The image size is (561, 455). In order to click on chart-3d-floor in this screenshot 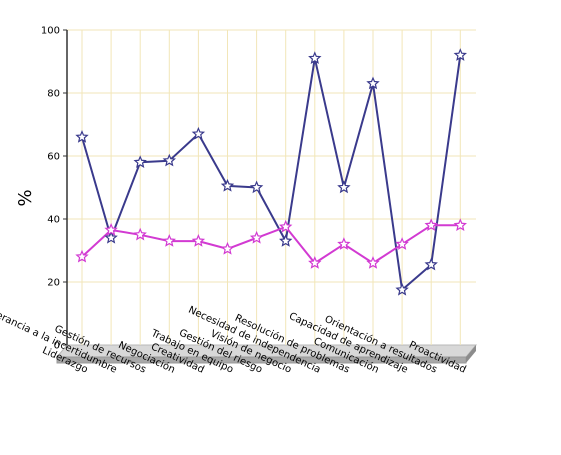, I will do `click(266, 354)`.